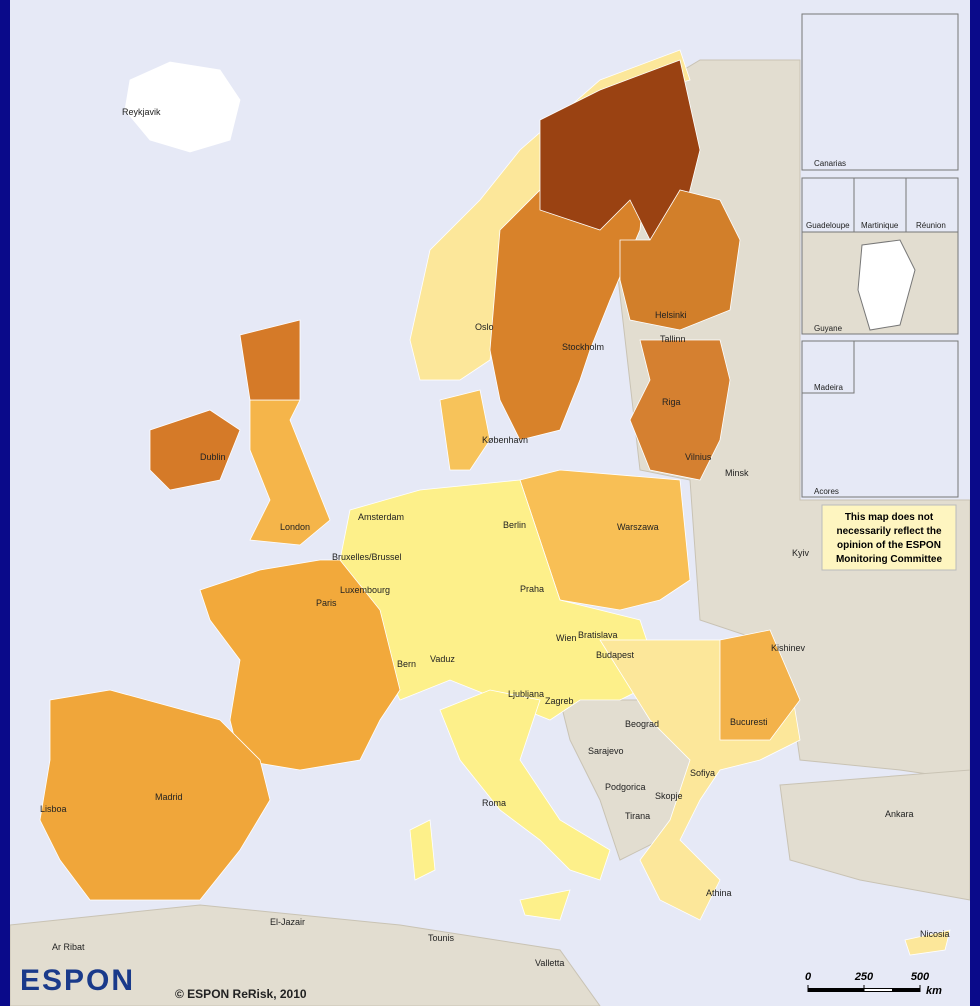 The image size is (980, 1006). I want to click on city: Bucuresti, so click(749, 722).